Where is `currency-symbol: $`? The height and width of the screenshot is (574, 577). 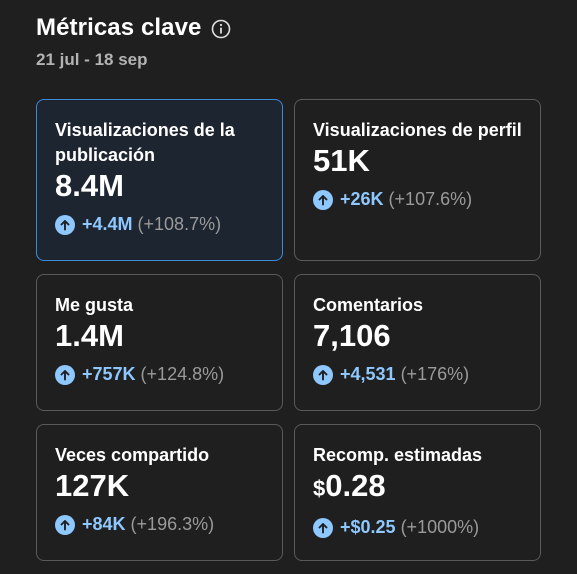
currency-symbol: $ is located at coordinates (319, 488).